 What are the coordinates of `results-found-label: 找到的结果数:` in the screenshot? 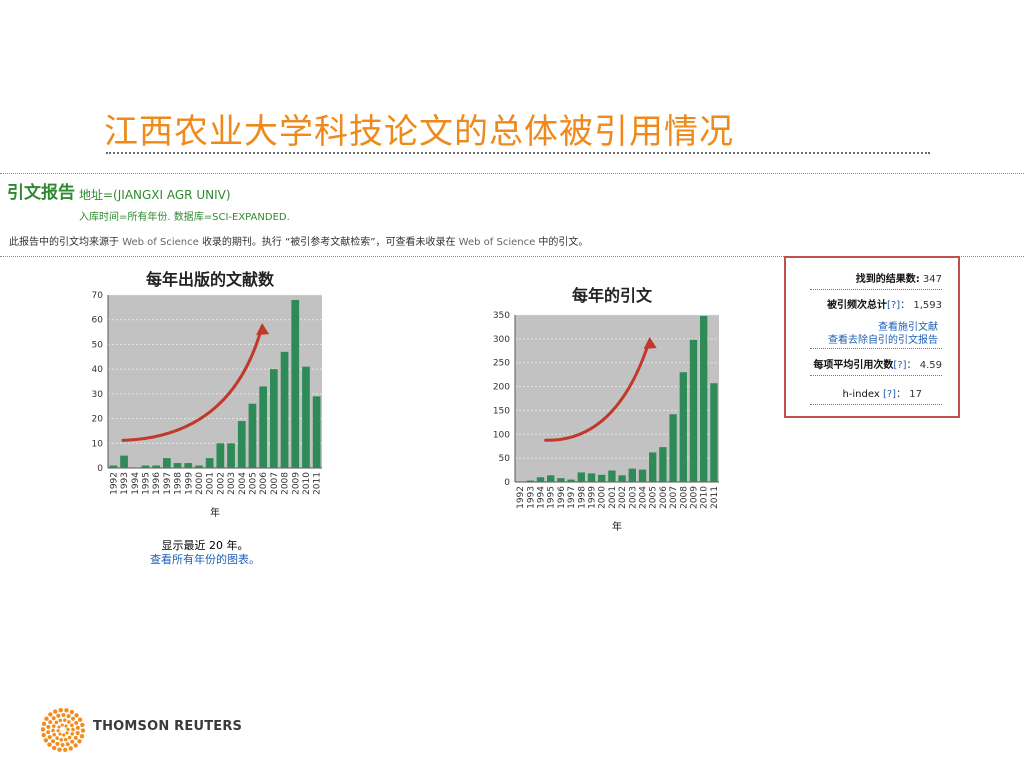 It's located at (887, 279).